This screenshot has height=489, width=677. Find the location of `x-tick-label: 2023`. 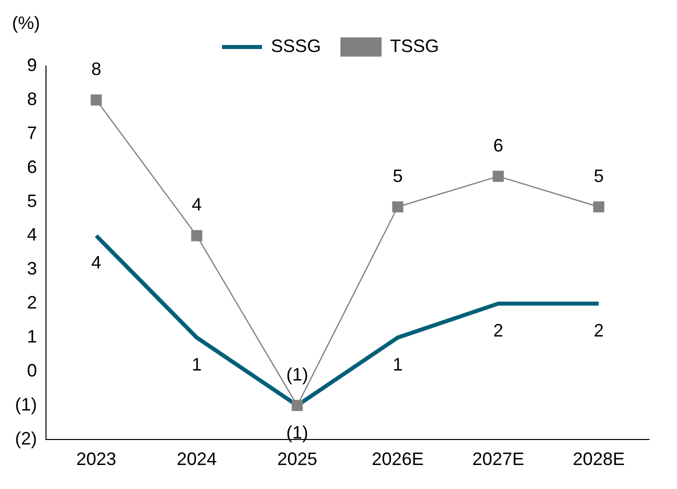

x-tick-label: 2023 is located at coordinates (96, 459).